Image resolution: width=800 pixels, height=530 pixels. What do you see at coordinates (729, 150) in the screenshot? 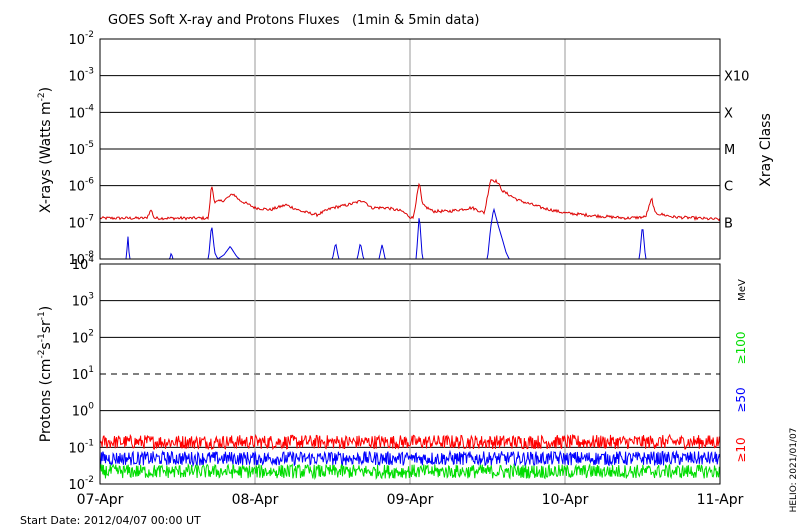
I see `xray-class-label: M` at bounding box center [729, 150].